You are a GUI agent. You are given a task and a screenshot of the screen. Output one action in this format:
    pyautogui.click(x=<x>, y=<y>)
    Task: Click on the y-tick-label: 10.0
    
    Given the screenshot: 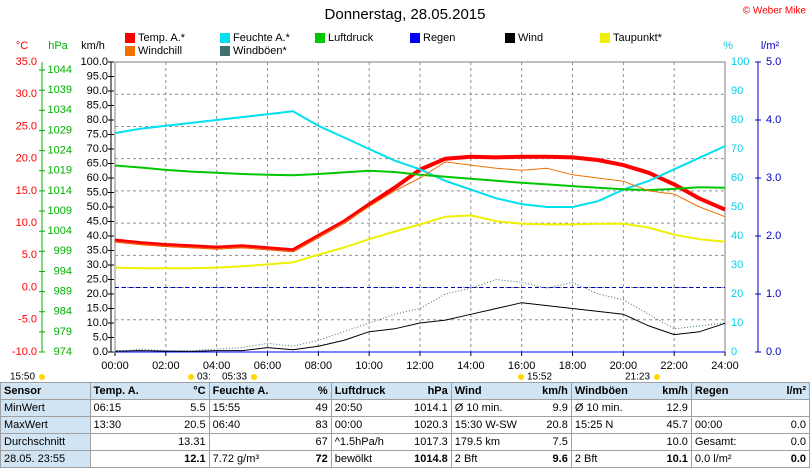 What is the action you would take?
    pyautogui.click(x=97, y=323)
    